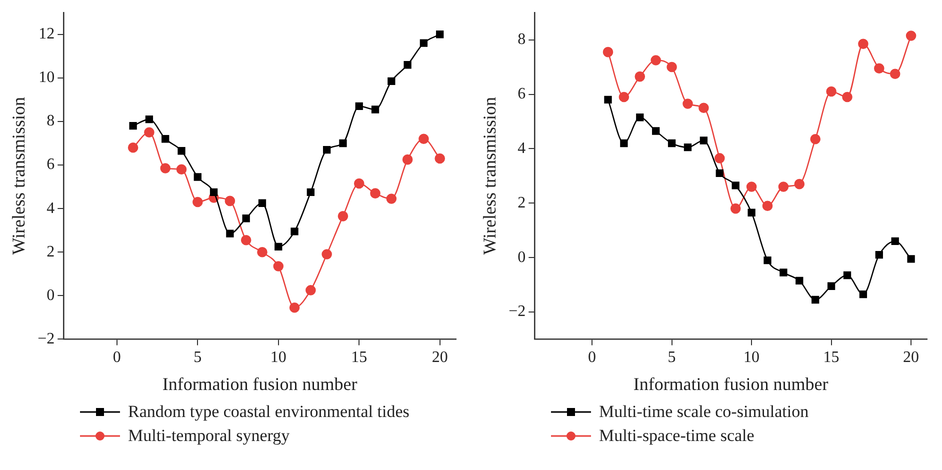  Describe the element at coordinates (46, 77) in the screenshot. I see `y-tick-label: 10` at that location.